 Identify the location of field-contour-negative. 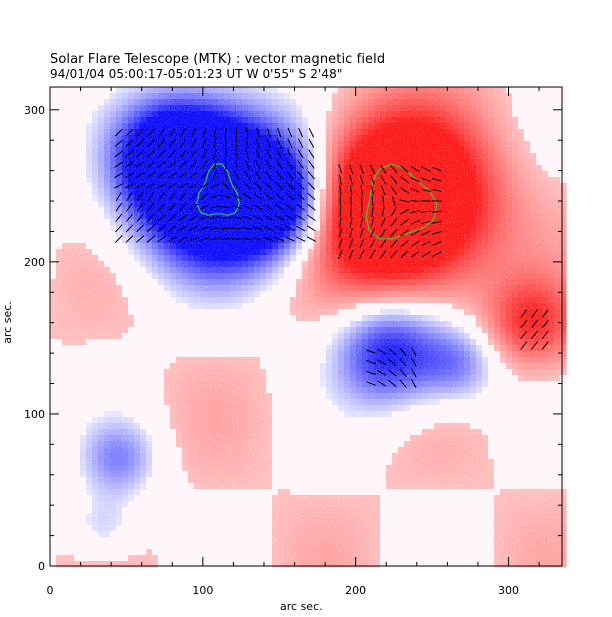
(218, 189).